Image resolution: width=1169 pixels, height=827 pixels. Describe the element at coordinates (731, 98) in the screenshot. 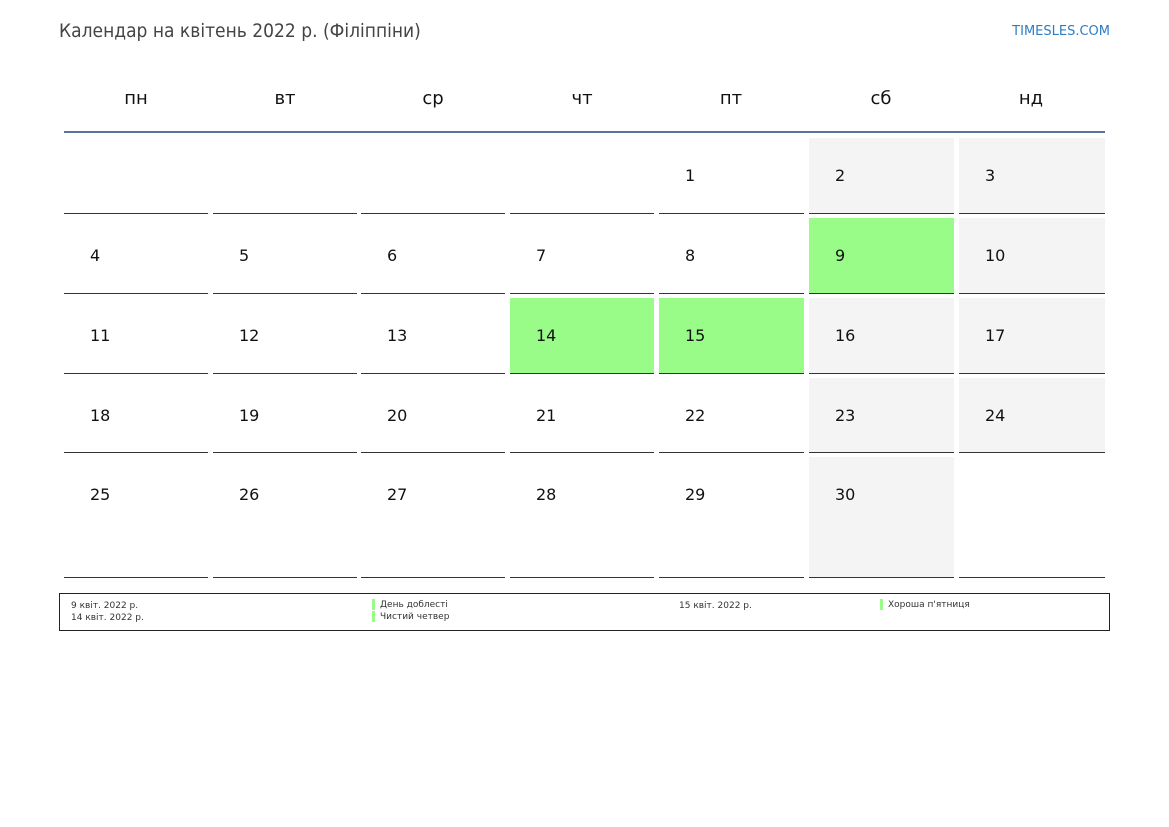

I see `weekday-header: пт` at that location.